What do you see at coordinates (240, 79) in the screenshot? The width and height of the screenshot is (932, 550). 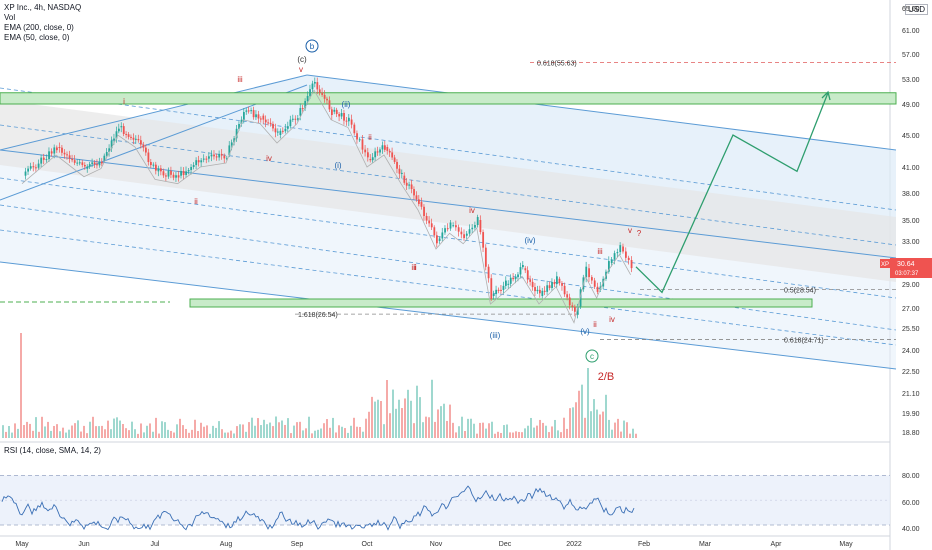 I see `wave-label: iii` at bounding box center [240, 79].